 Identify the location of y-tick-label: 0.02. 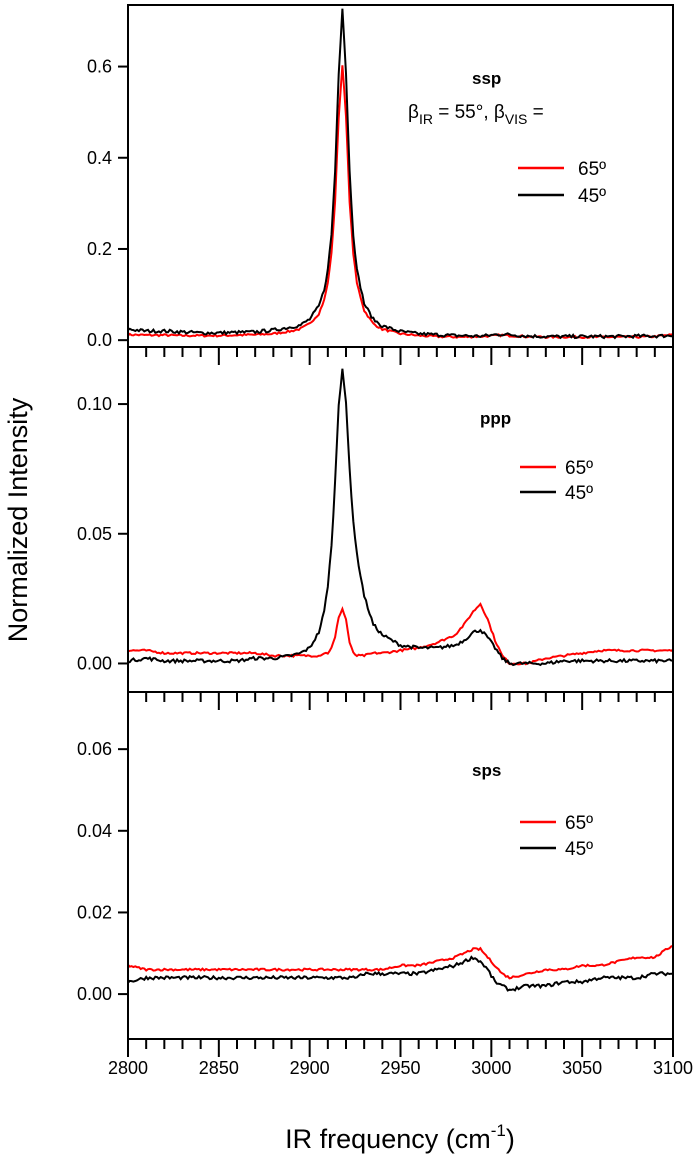
(94, 912).